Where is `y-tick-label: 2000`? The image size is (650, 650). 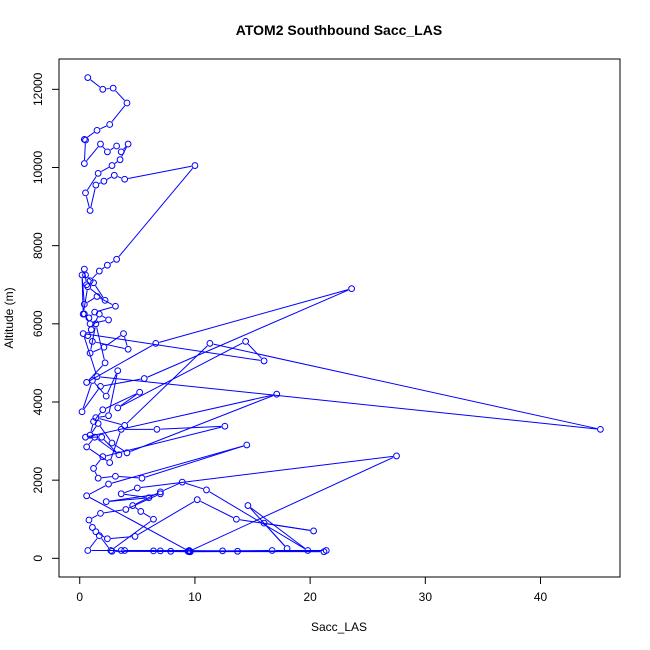
y-tick-label: 2000 is located at coordinates (38, 479).